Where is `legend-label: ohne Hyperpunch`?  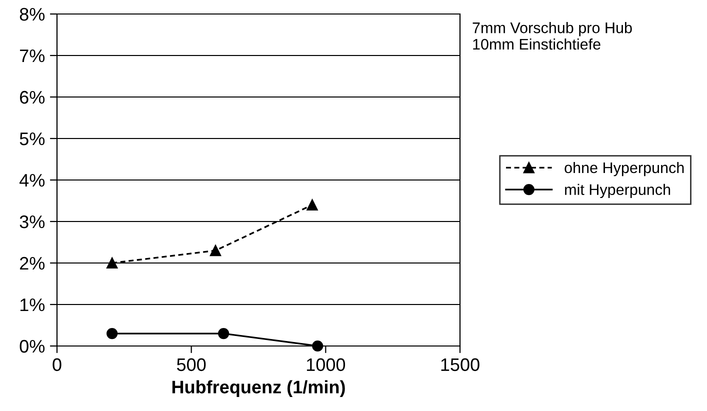 legend-label: ohne Hyperpunch is located at coordinates (624, 169).